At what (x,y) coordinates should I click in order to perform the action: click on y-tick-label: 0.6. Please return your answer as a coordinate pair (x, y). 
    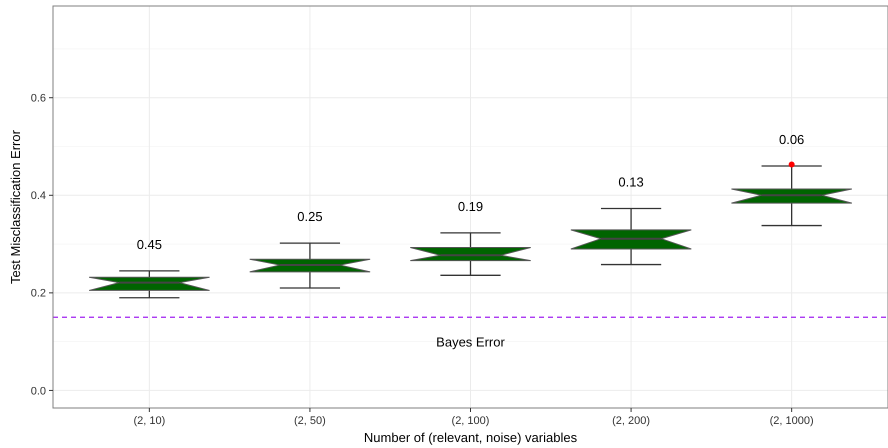
    Looking at the image, I should click on (38, 98).